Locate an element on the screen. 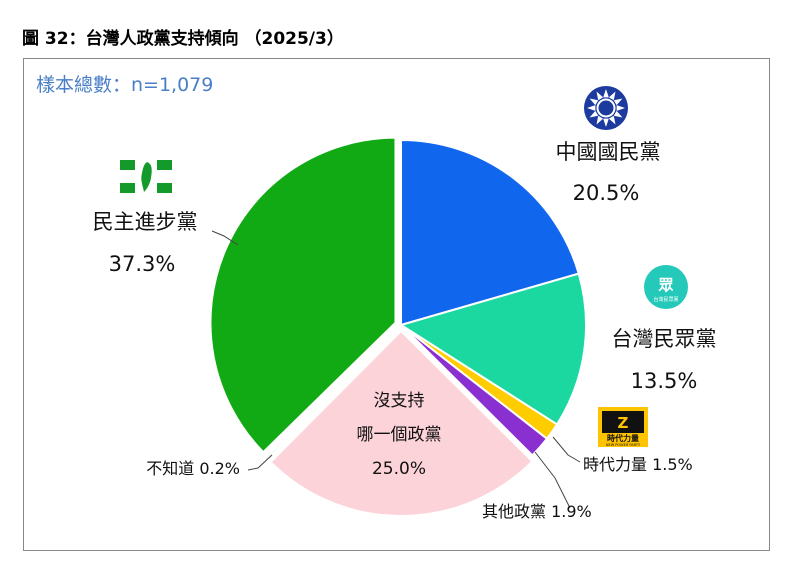  value-label-kmt: 20.5% is located at coordinates (606, 193).